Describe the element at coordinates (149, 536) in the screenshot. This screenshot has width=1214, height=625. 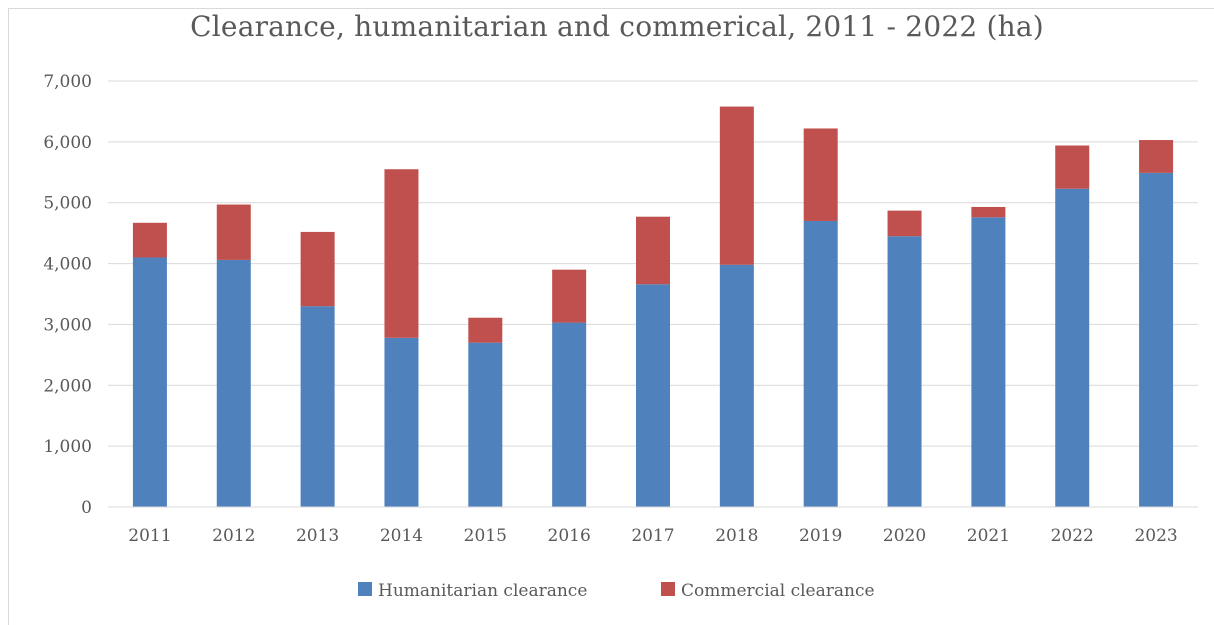
I see `x-tick-label: 2011` at that location.